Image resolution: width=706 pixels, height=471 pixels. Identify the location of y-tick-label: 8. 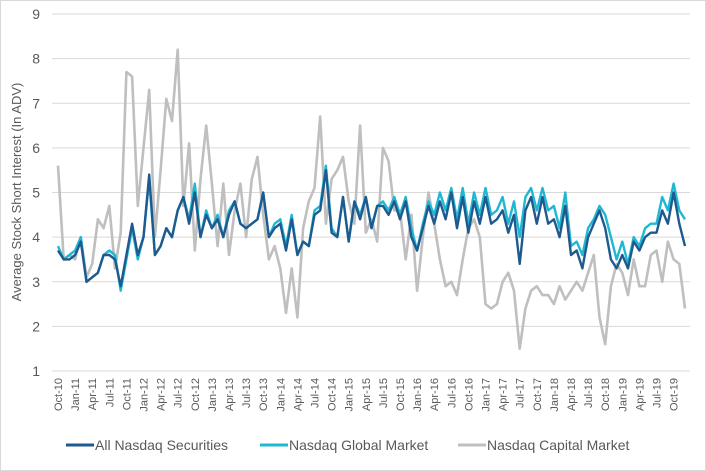
(36, 59).